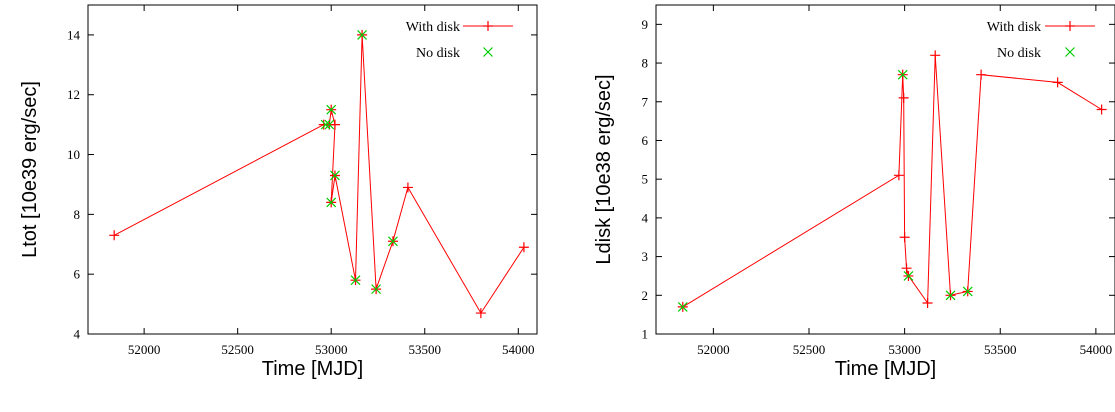 The height and width of the screenshot is (412, 1115). I want to click on y-tick-label: 12, so click(73, 94).